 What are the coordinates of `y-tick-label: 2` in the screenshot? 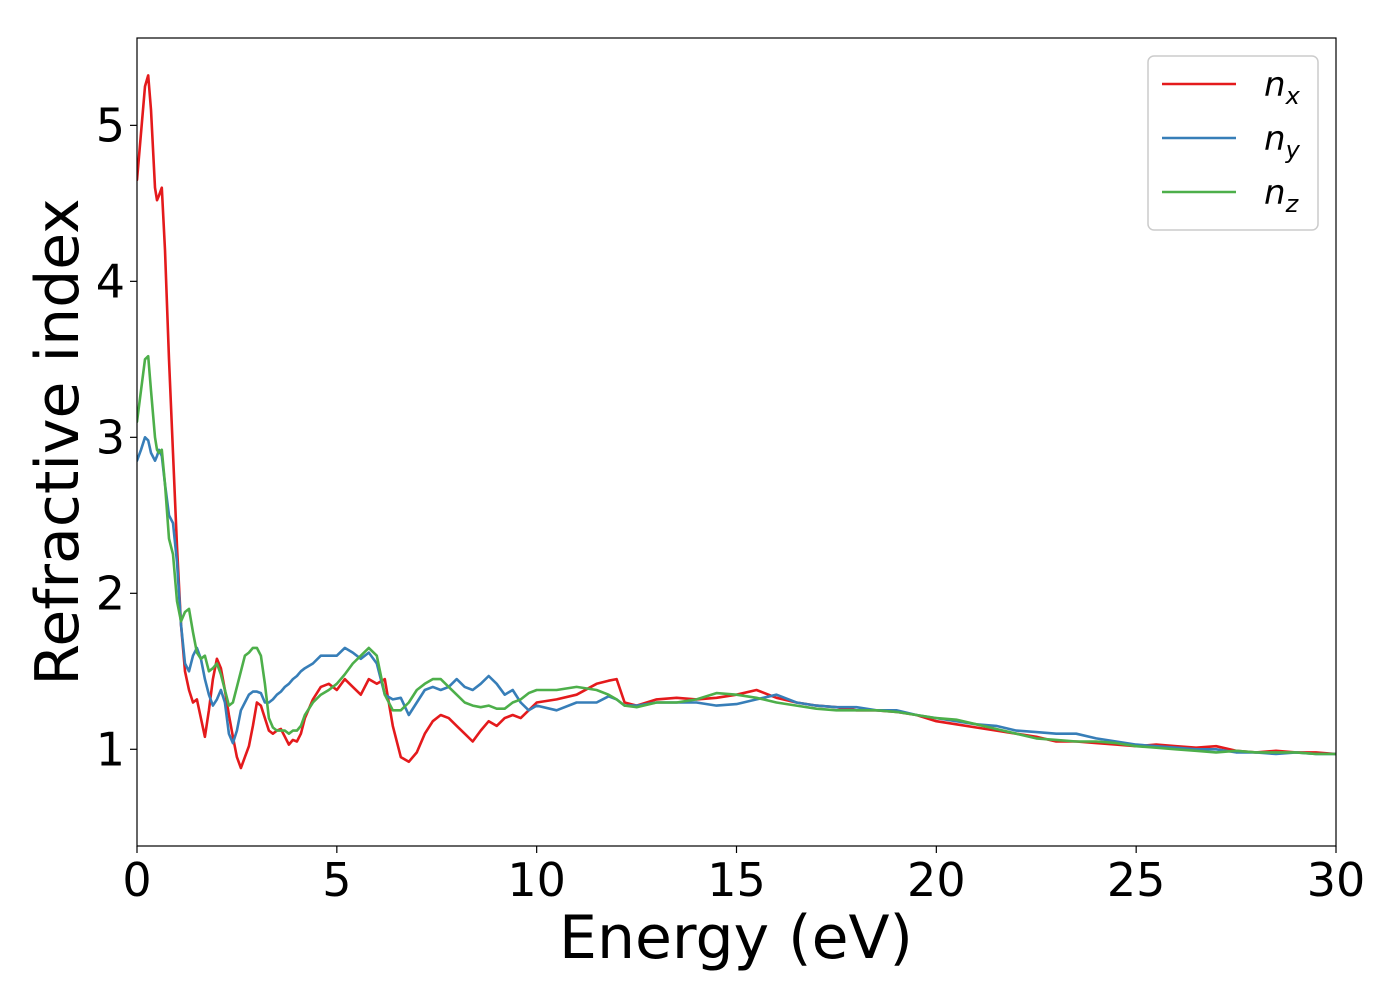 It's located at (110, 593).